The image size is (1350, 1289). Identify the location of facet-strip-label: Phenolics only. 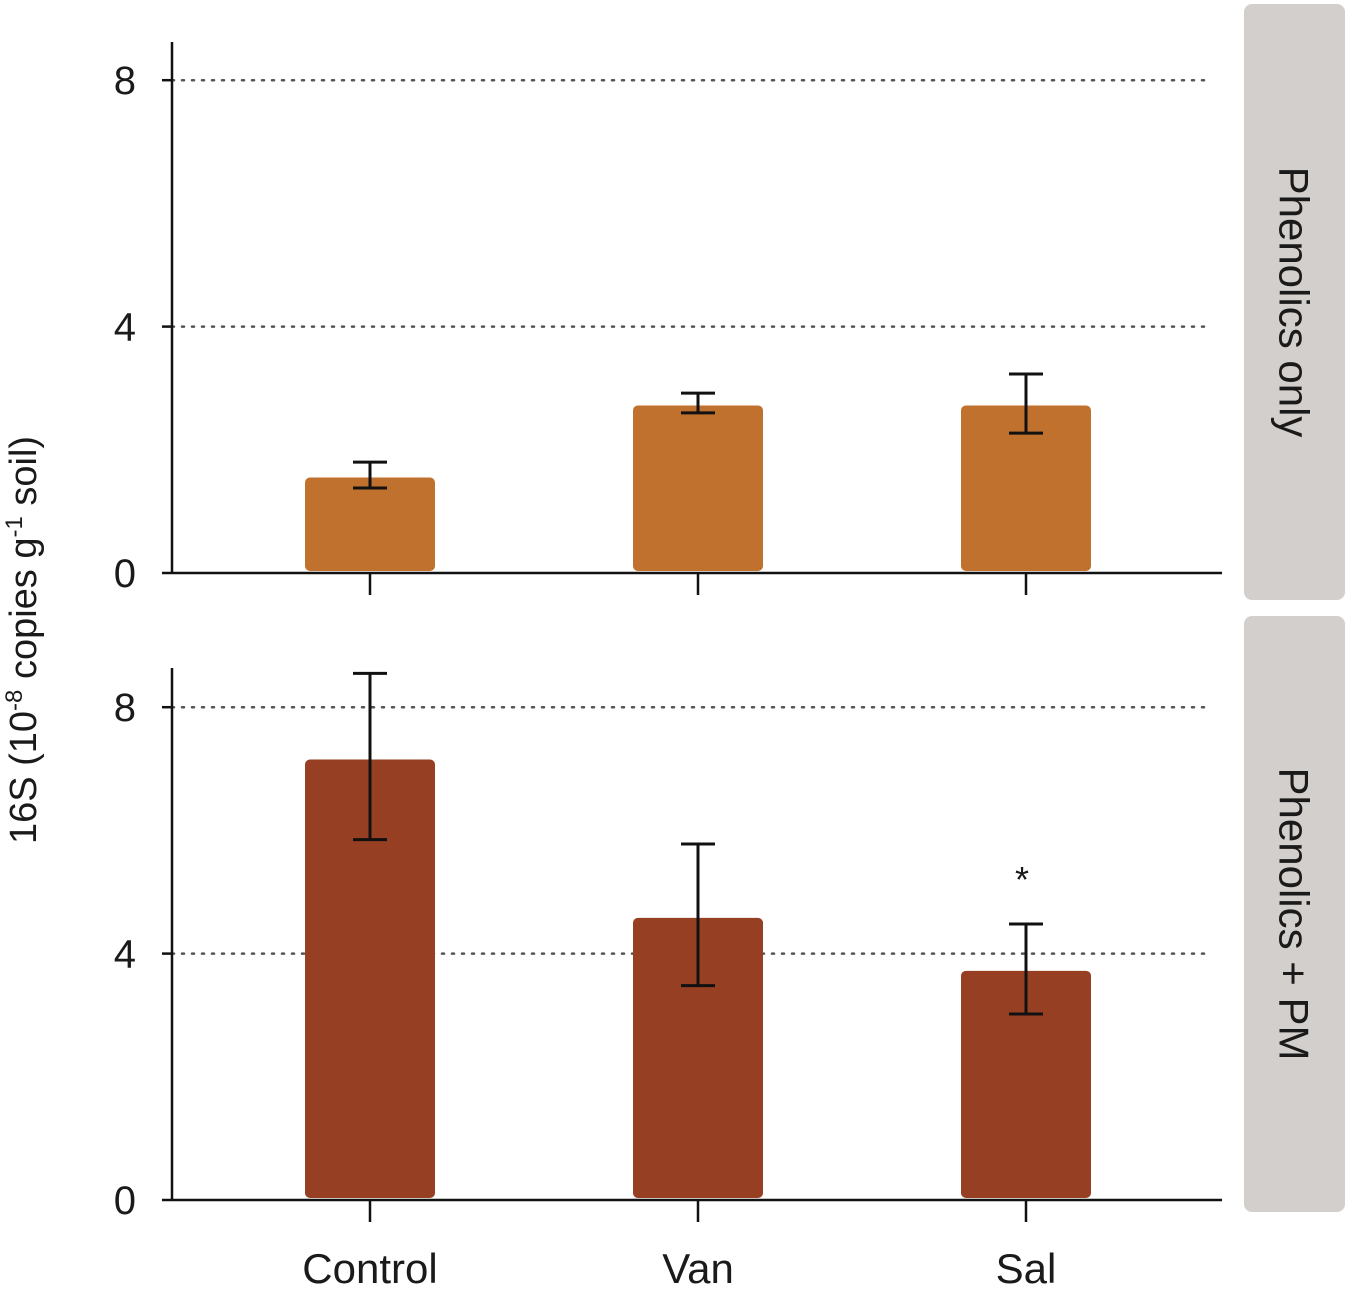
(1294, 302).